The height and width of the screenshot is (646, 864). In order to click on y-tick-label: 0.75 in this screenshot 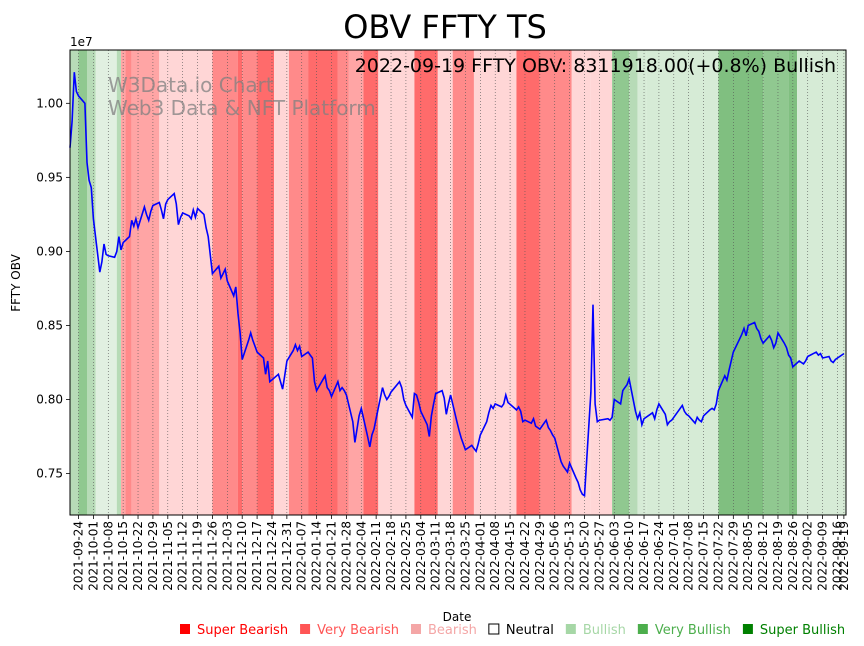, I will do `click(49, 474)`.